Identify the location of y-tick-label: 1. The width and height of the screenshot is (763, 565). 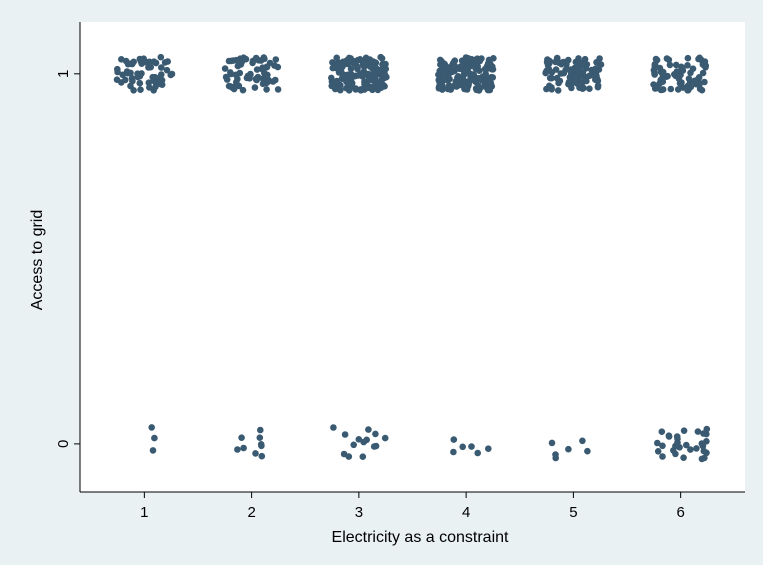
(63, 74).